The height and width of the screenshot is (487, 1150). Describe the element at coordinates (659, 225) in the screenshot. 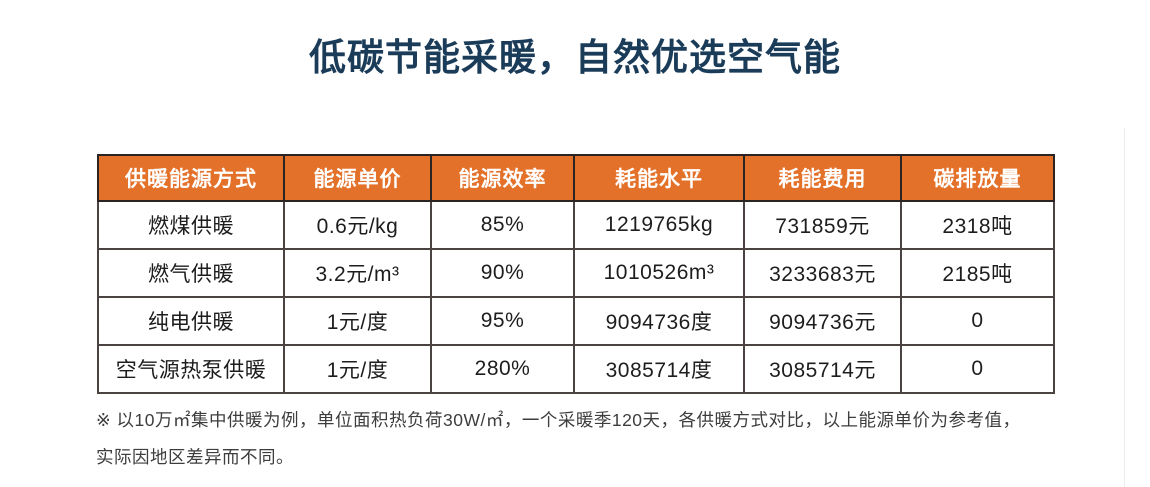

I see `table-cell: 1219765kg` at that location.